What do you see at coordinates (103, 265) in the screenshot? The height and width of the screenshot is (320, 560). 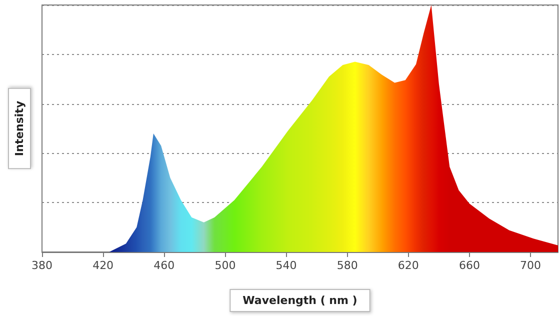 I see `x-tick-label: 420` at bounding box center [103, 265].